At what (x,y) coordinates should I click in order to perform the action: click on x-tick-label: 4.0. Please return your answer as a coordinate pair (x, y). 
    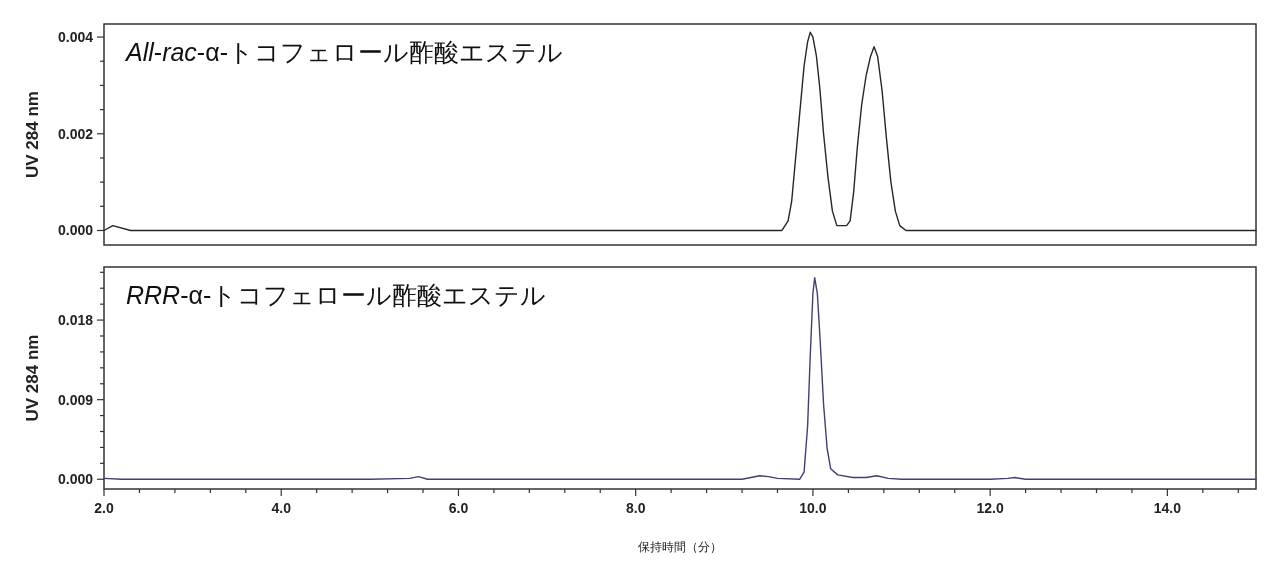
    Looking at the image, I should click on (281, 508).